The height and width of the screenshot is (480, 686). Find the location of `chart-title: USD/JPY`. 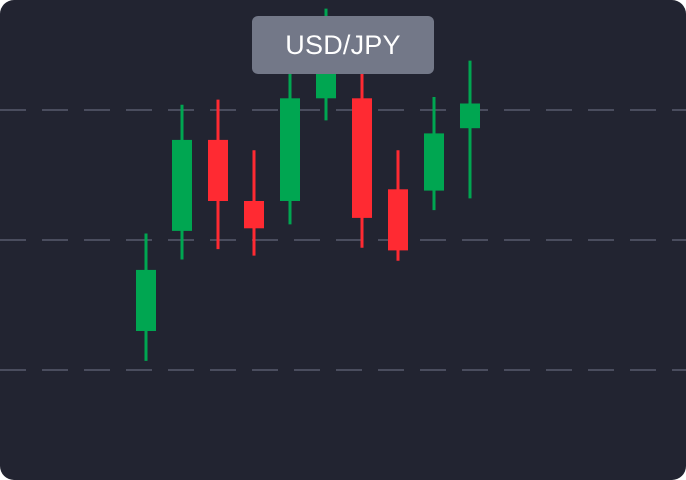

chart-title: USD/JPY is located at coordinates (343, 44).